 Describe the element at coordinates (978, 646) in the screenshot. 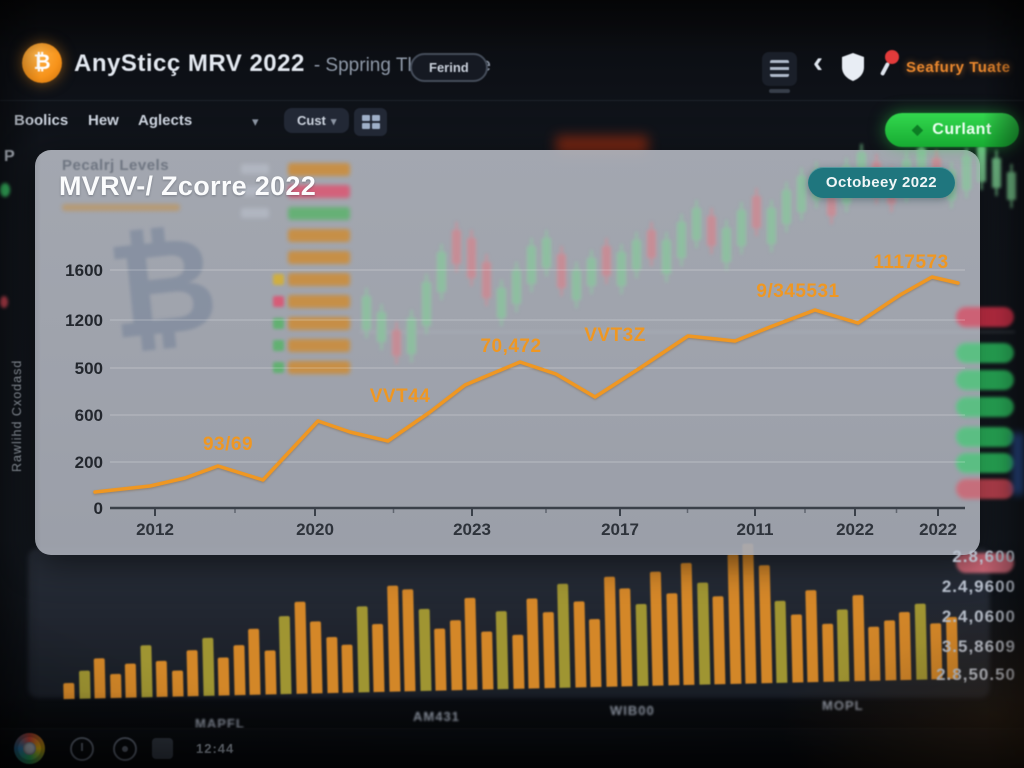

I see `orderbook-price: 3.5,8609` at that location.